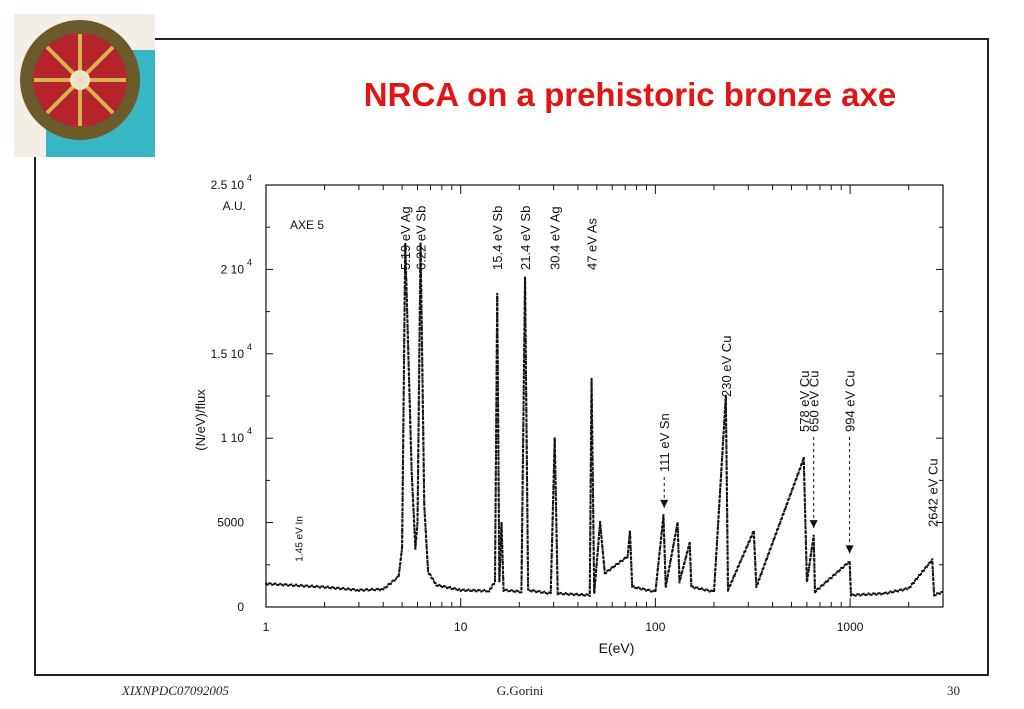 The width and height of the screenshot is (1024, 709). What do you see at coordinates (555, 238) in the screenshot?
I see `peak-label-5: 30.4 eV Ag` at bounding box center [555, 238].